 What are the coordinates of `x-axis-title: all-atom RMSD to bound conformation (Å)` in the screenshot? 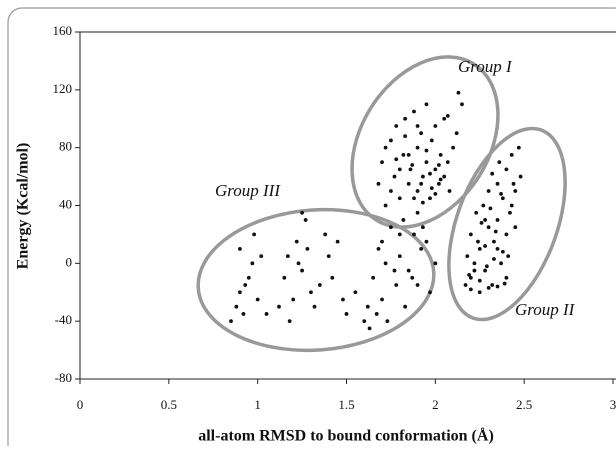 It's located at (346, 436).